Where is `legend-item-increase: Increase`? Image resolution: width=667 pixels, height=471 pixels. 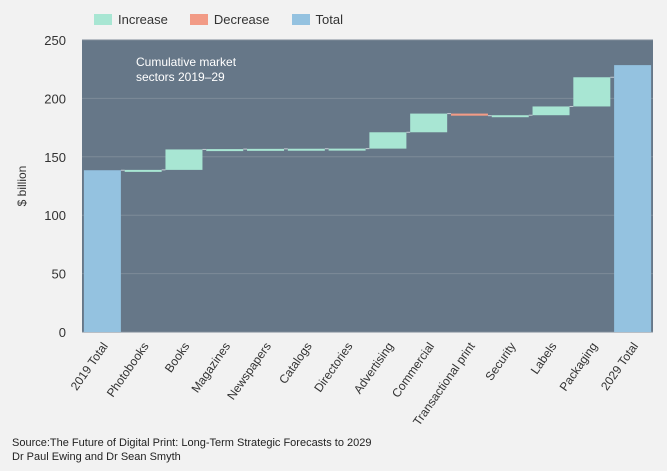 legend-item-increase: Increase is located at coordinates (131, 19).